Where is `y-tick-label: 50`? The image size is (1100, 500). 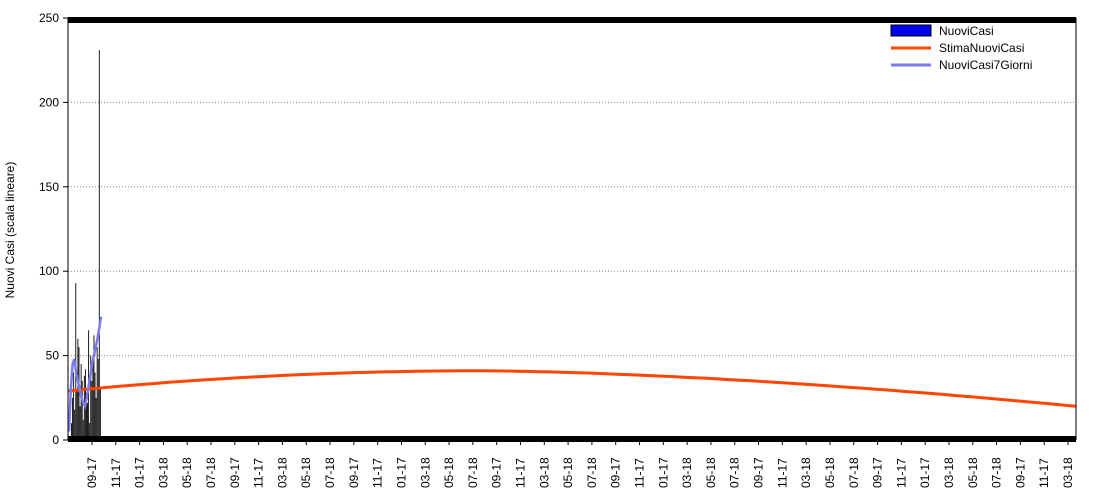 y-tick-label: 50 is located at coordinates (53, 356).